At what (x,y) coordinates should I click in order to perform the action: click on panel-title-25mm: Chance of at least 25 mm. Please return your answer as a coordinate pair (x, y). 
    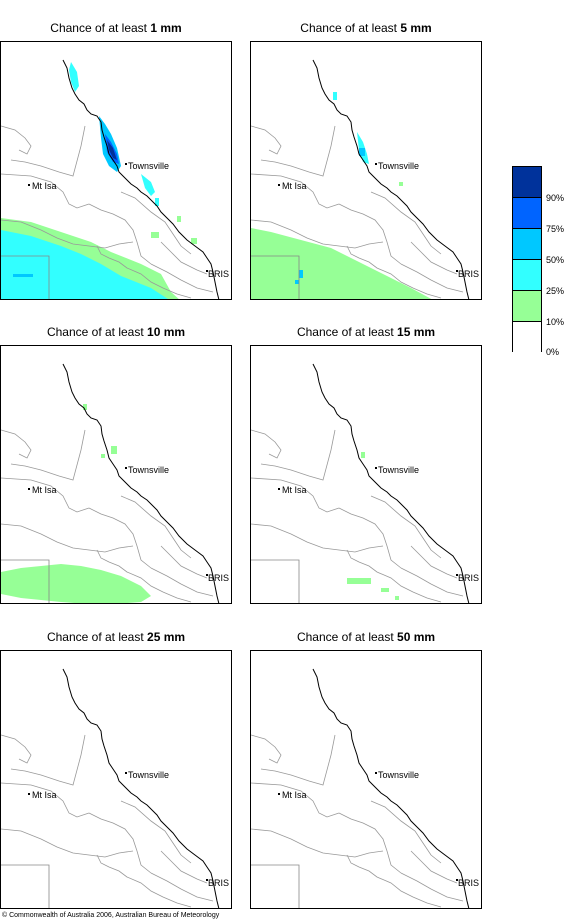
    Looking at the image, I should click on (116, 637).